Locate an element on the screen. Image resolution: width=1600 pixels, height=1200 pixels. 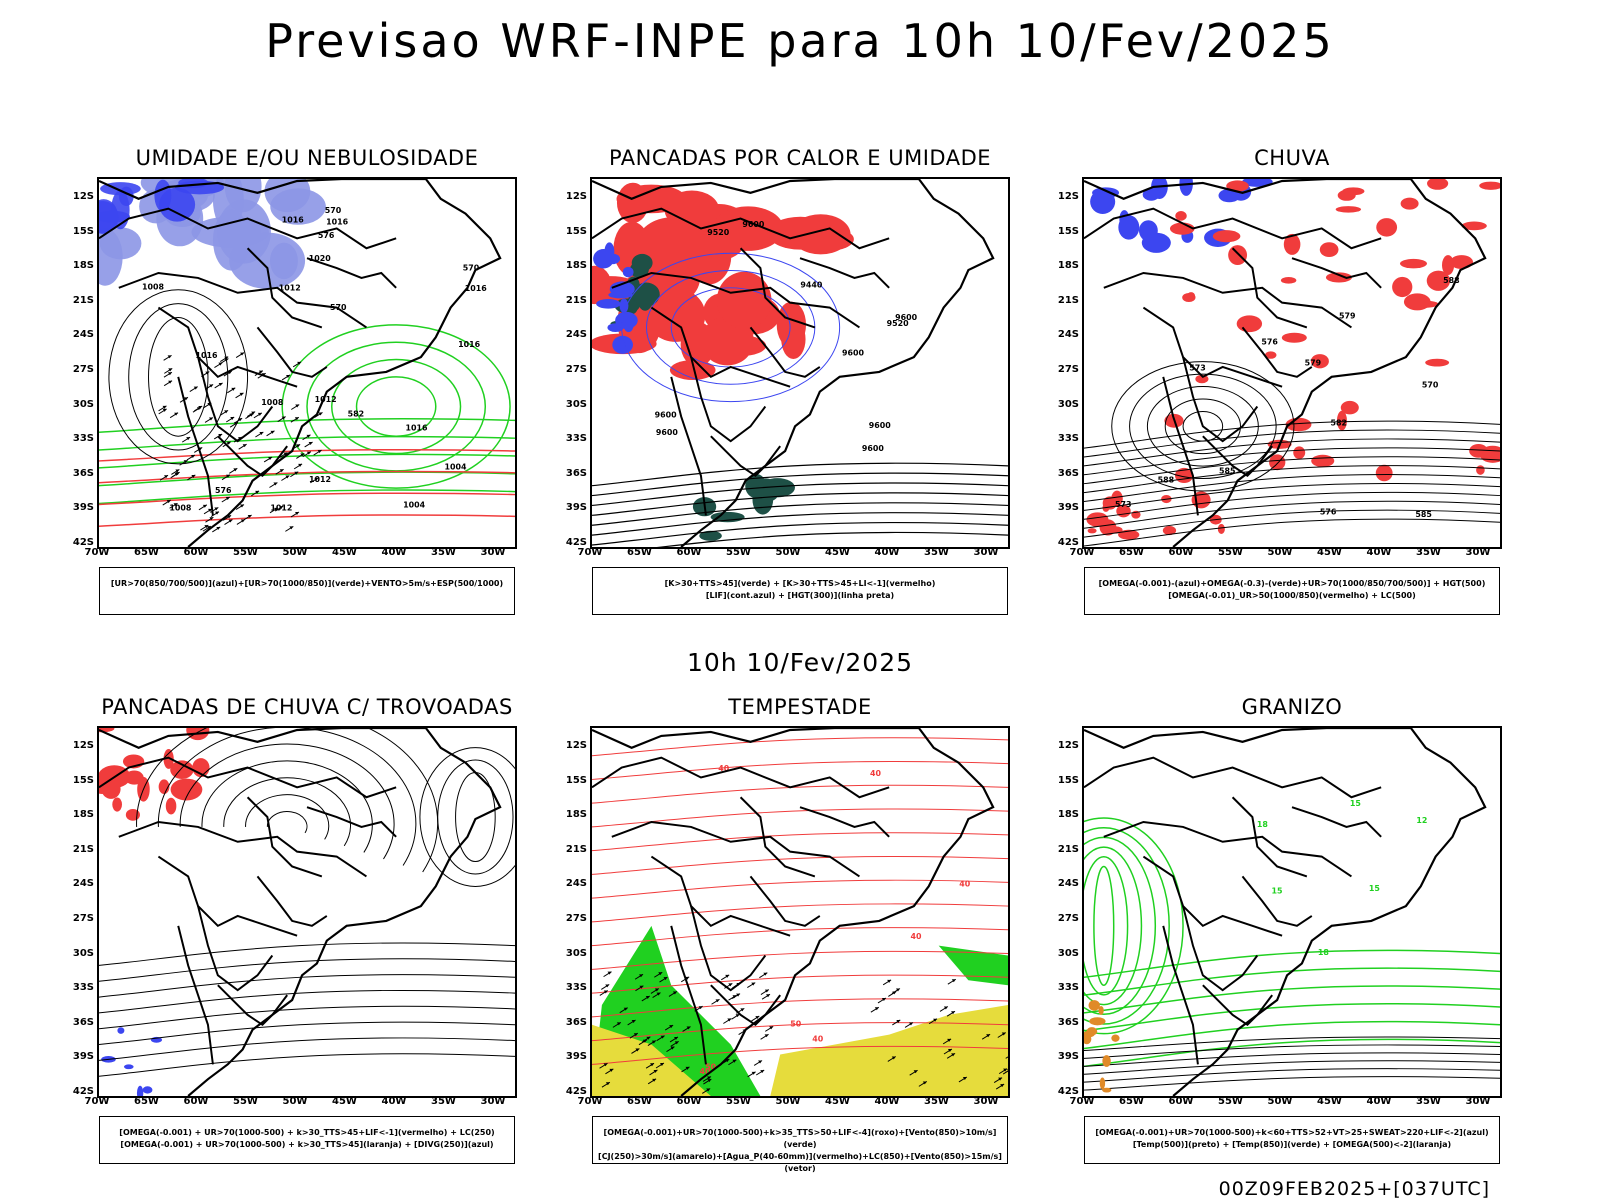
contour-label: 570 is located at coordinates (333, 210).